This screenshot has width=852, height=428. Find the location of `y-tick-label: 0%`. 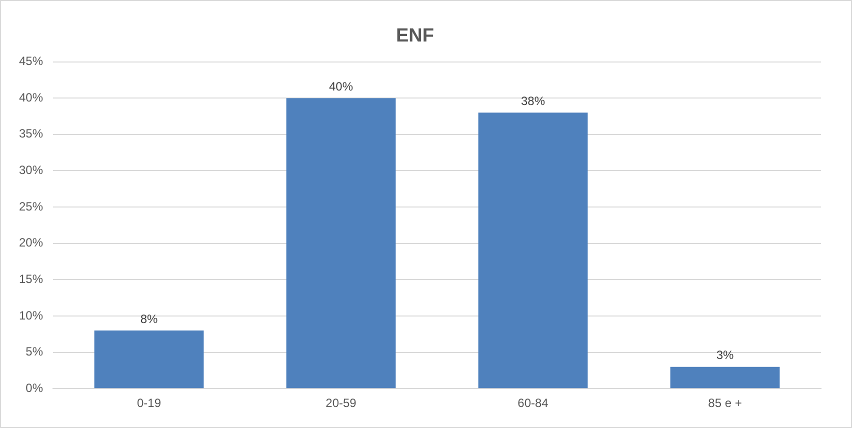

y-tick-label: 0% is located at coordinates (35, 387).